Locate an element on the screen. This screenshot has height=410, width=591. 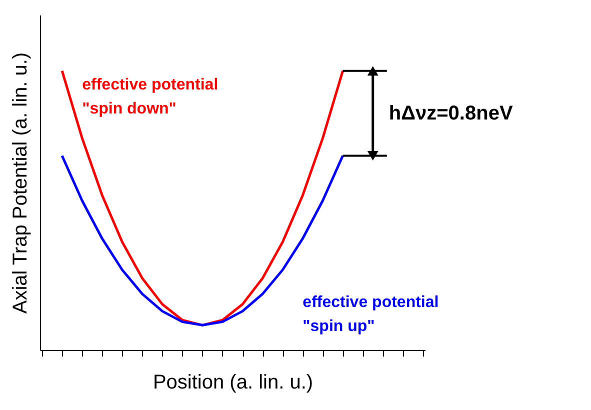
x-axis-title: Position (a. lin. u.) is located at coordinates (233, 383).